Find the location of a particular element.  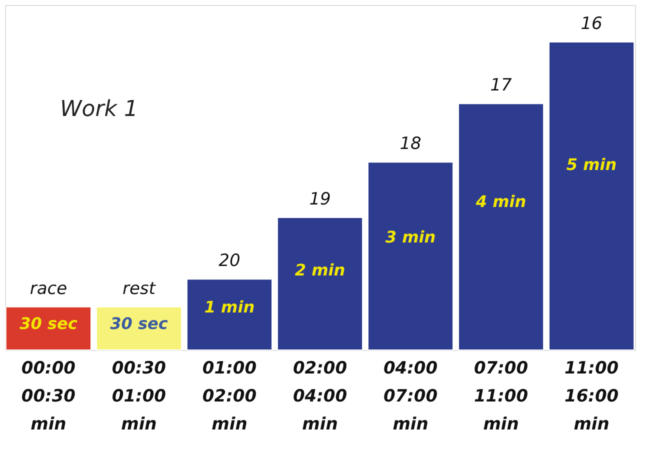

annotation: 1 min is located at coordinates (229, 306).